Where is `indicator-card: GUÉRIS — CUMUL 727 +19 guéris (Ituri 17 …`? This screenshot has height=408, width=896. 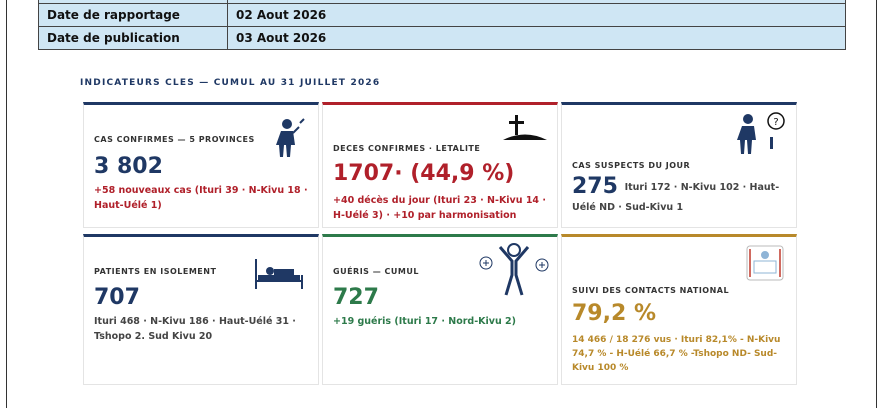 indicator-card: GUÉRIS — CUMUL 727 +19 guéris (Ituri 17 … is located at coordinates (440, 309).